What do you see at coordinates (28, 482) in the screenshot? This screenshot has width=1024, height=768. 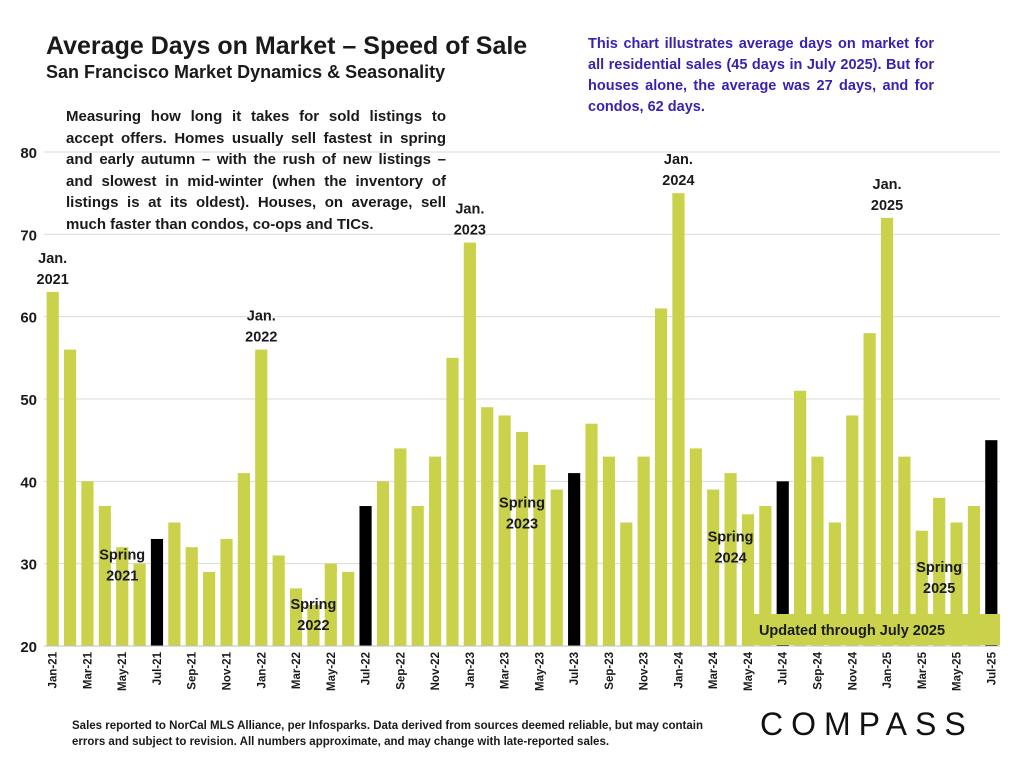 I see `y-tick-label: 40` at bounding box center [28, 482].